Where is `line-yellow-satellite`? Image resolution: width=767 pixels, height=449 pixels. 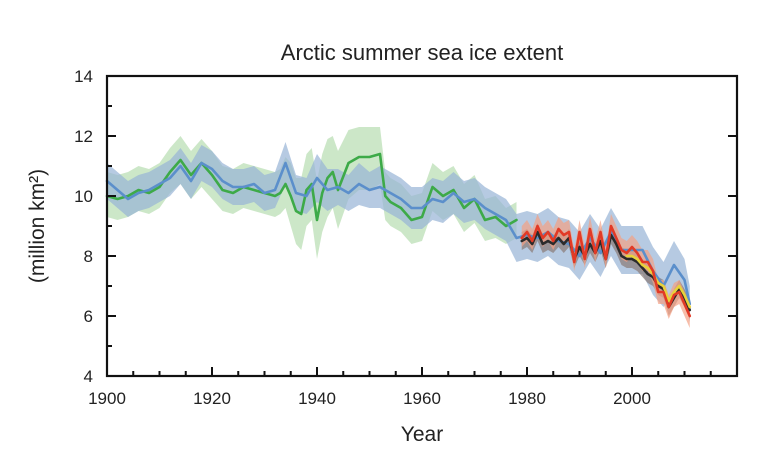
line-yellow-satellite is located at coordinates (658, 281).